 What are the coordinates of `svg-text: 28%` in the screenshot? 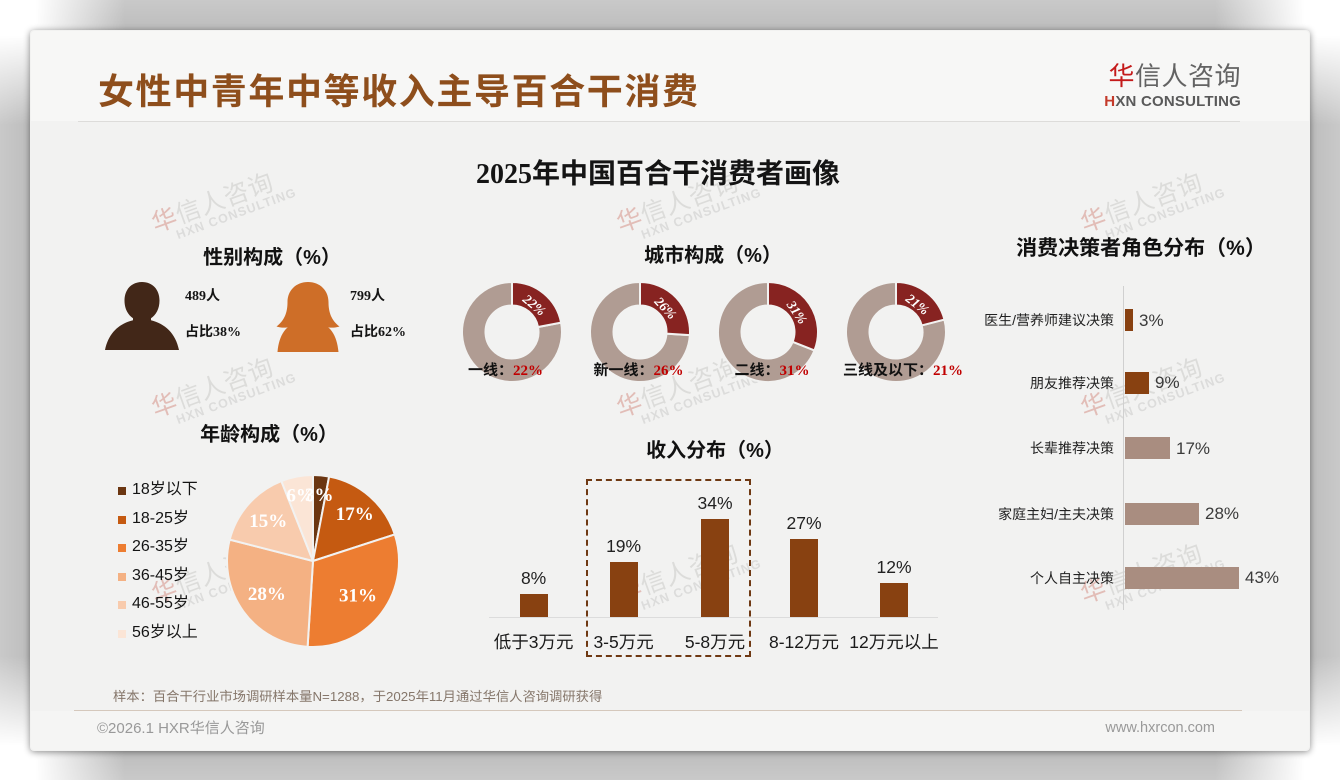 It's located at (267, 594).